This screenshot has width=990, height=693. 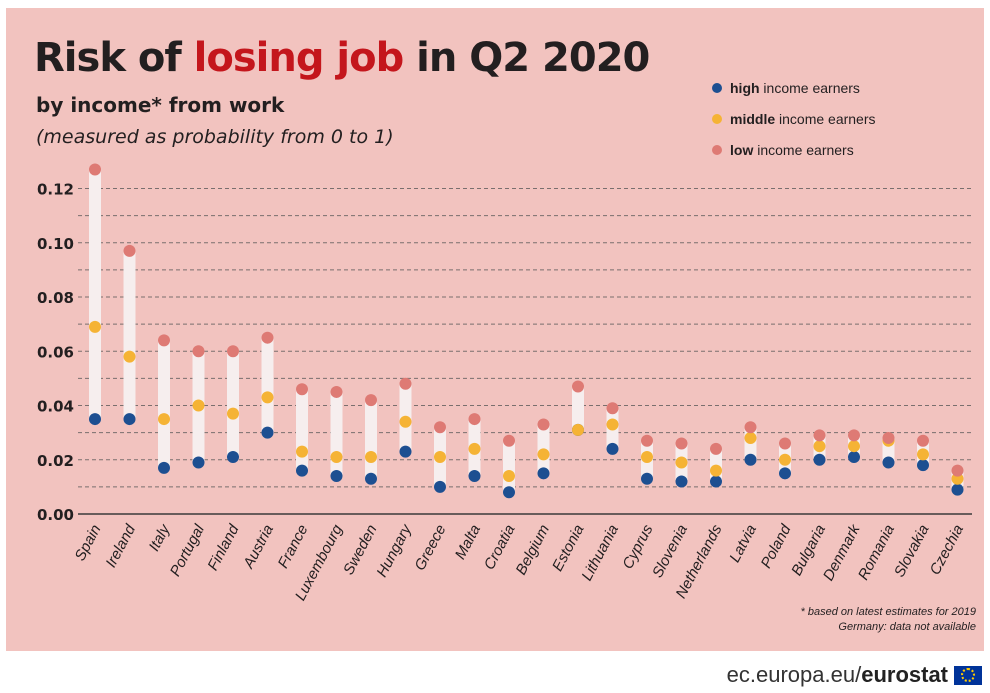 I want to click on x-tick-label: Austria, so click(x=258, y=547).